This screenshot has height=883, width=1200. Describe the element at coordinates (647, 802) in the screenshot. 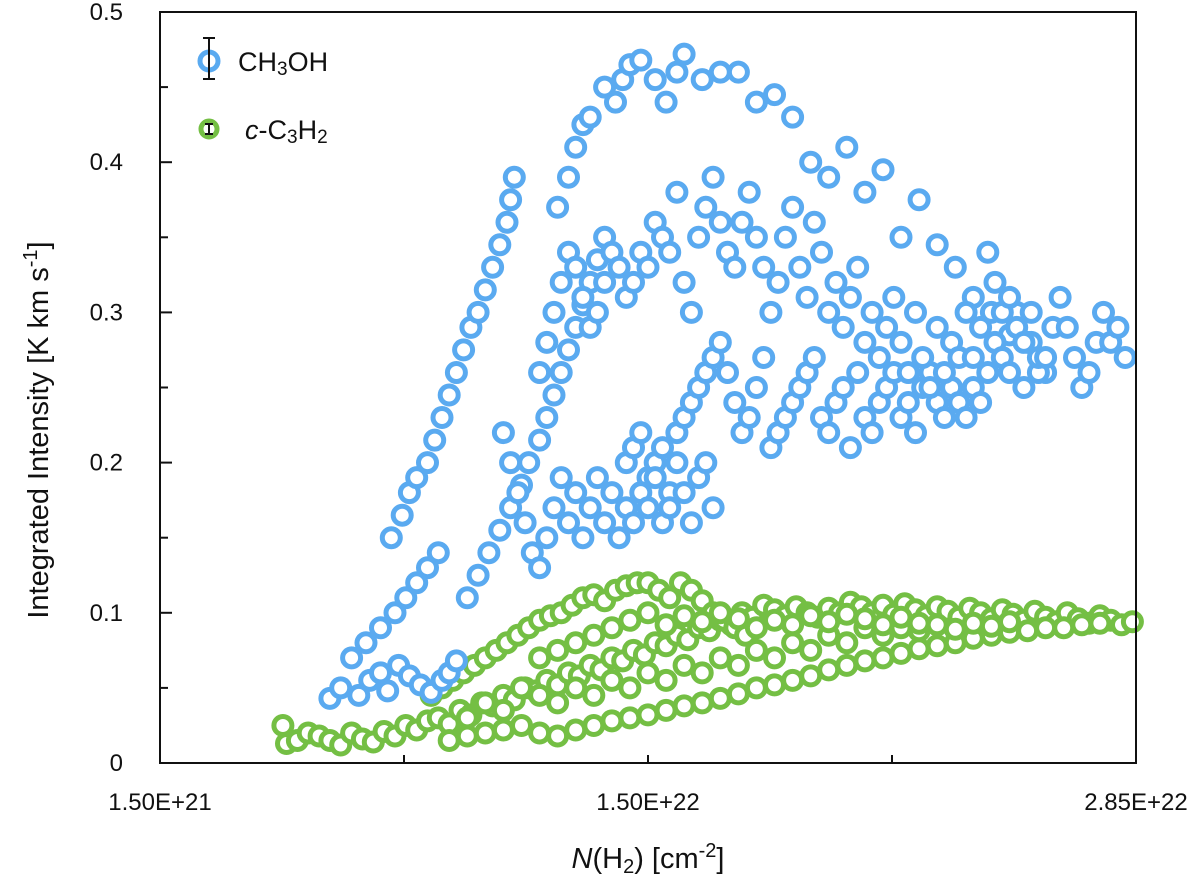

I see `x-tick-label: 1.50E+22` at that location.